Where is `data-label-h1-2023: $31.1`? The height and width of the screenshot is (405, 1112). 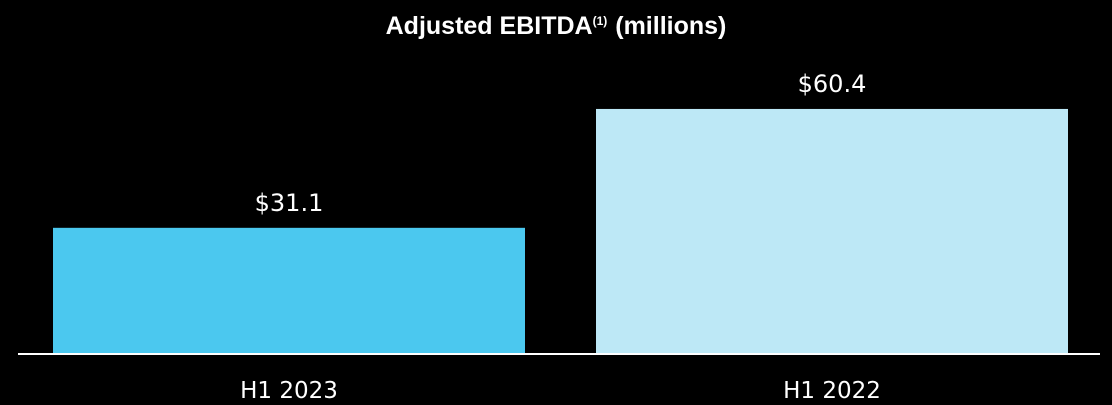 data-label-h1-2023: $31.1 is located at coordinates (289, 203).